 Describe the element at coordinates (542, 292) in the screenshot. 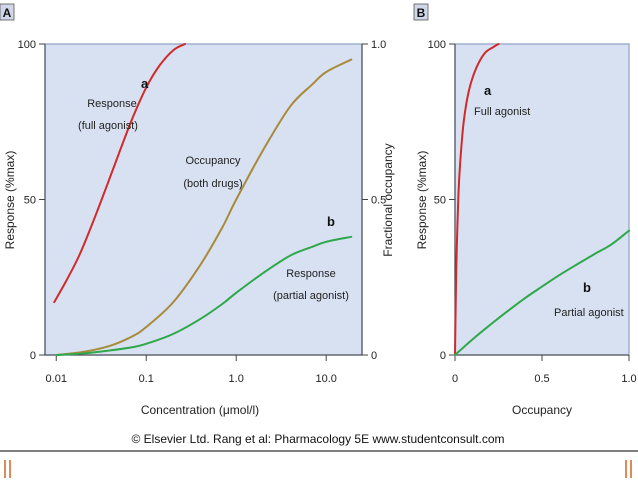

I see `panel-b-series-partial-agonist` at that location.